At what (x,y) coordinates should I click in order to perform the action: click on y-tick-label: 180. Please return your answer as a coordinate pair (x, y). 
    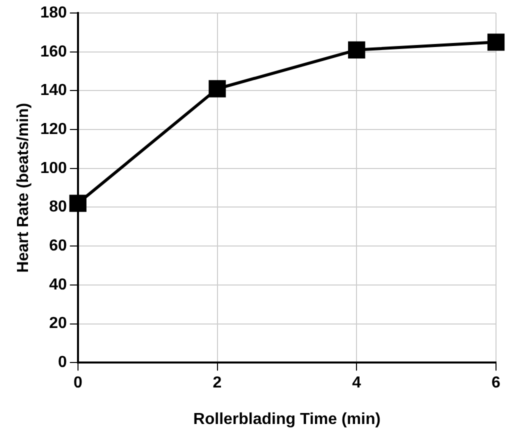
    Looking at the image, I should click on (53, 13).